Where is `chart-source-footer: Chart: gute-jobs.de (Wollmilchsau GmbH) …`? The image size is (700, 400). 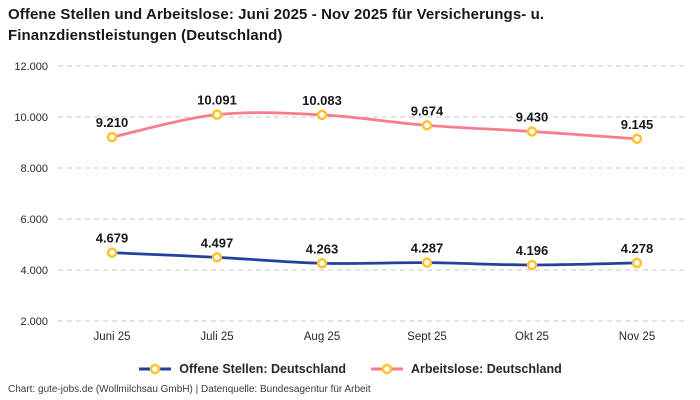
chart-source-footer: Chart: gute-jobs.de (Wollmilchsau GmbH) … is located at coordinates (189, 389).